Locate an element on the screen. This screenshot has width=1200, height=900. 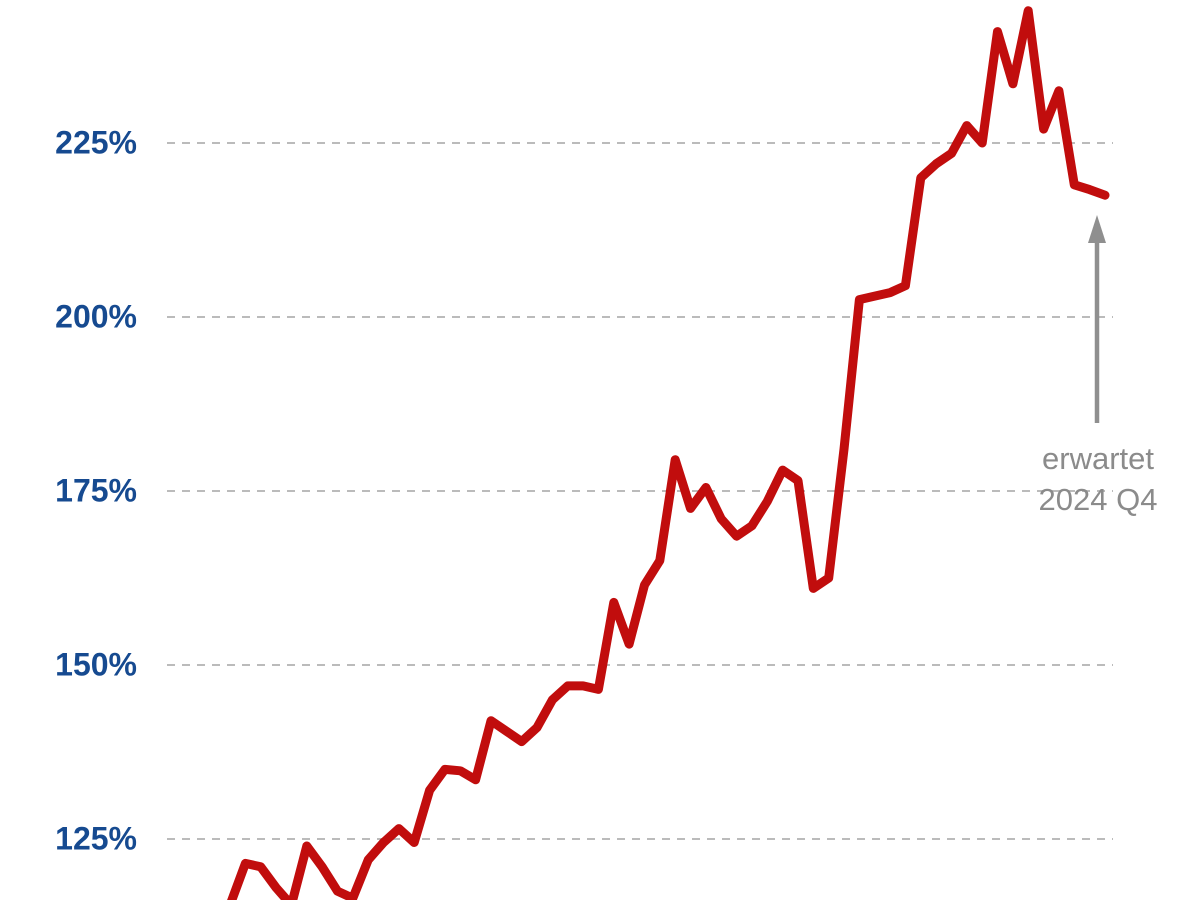
annotation-line2: 2024 Q4 is located at coordinates (1098, 499).